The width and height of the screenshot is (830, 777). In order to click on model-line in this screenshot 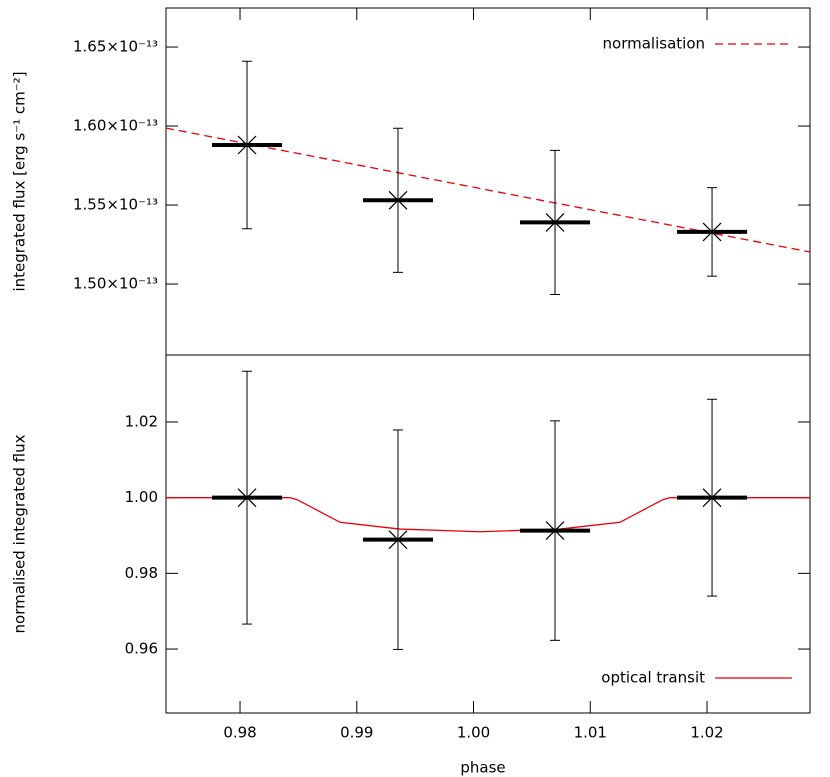, I will do `click(488, 515)`.